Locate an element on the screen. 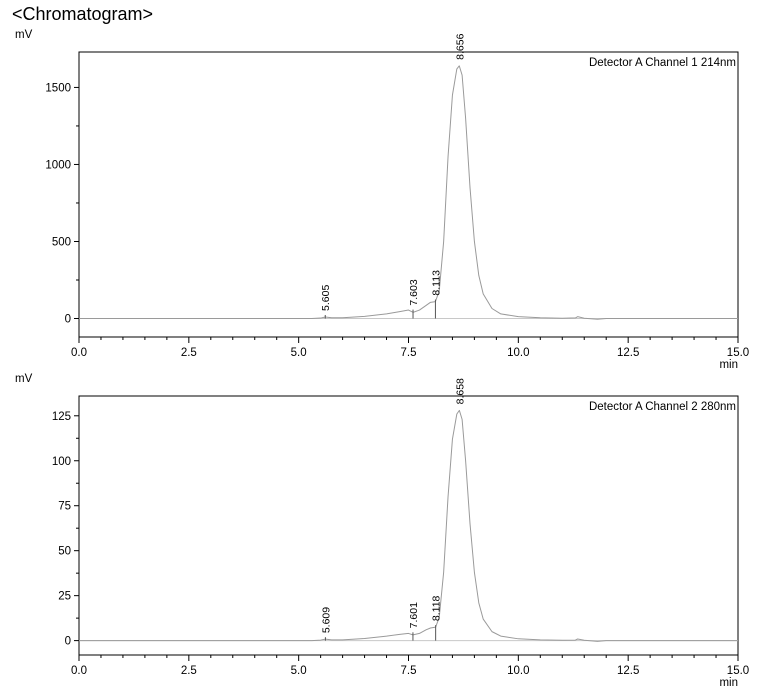 Image resolution: width=765 pixels, height=700 pixels. ch1-x-tick-label: 10.0 is located at coordinates (518, 353).